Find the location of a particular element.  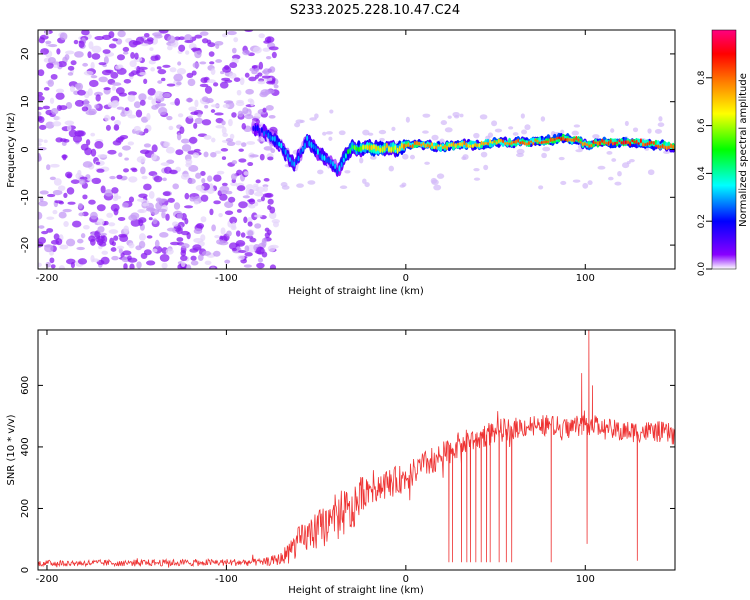

x-tick-label: 100 is located at coordinates (585, 278).